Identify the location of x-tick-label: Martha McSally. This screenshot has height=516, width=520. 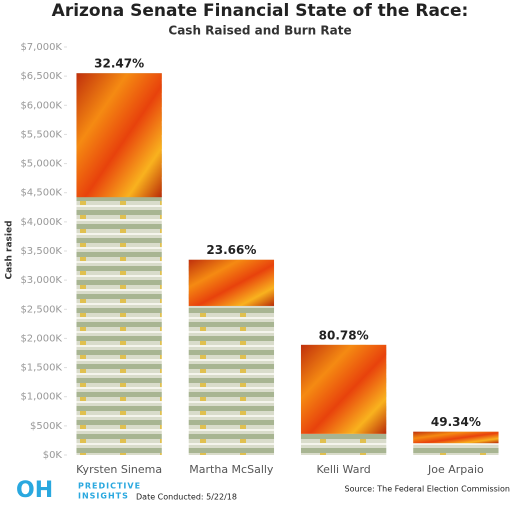
(231, 469).